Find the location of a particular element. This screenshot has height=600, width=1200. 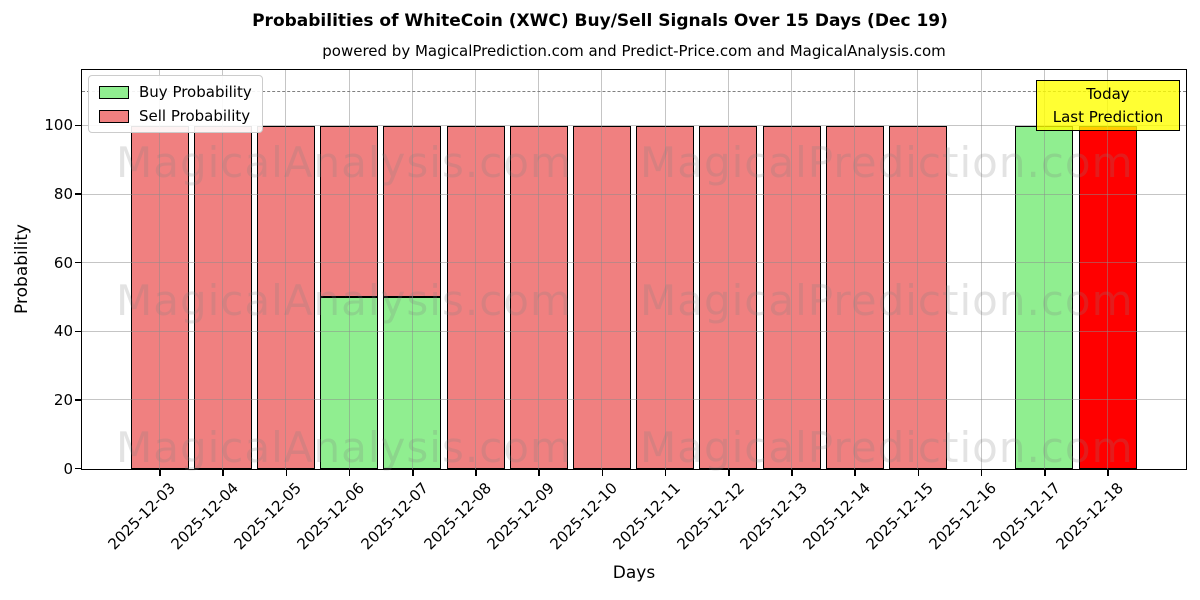

y-tick-label: 100 is located at coordinates (58, 125).